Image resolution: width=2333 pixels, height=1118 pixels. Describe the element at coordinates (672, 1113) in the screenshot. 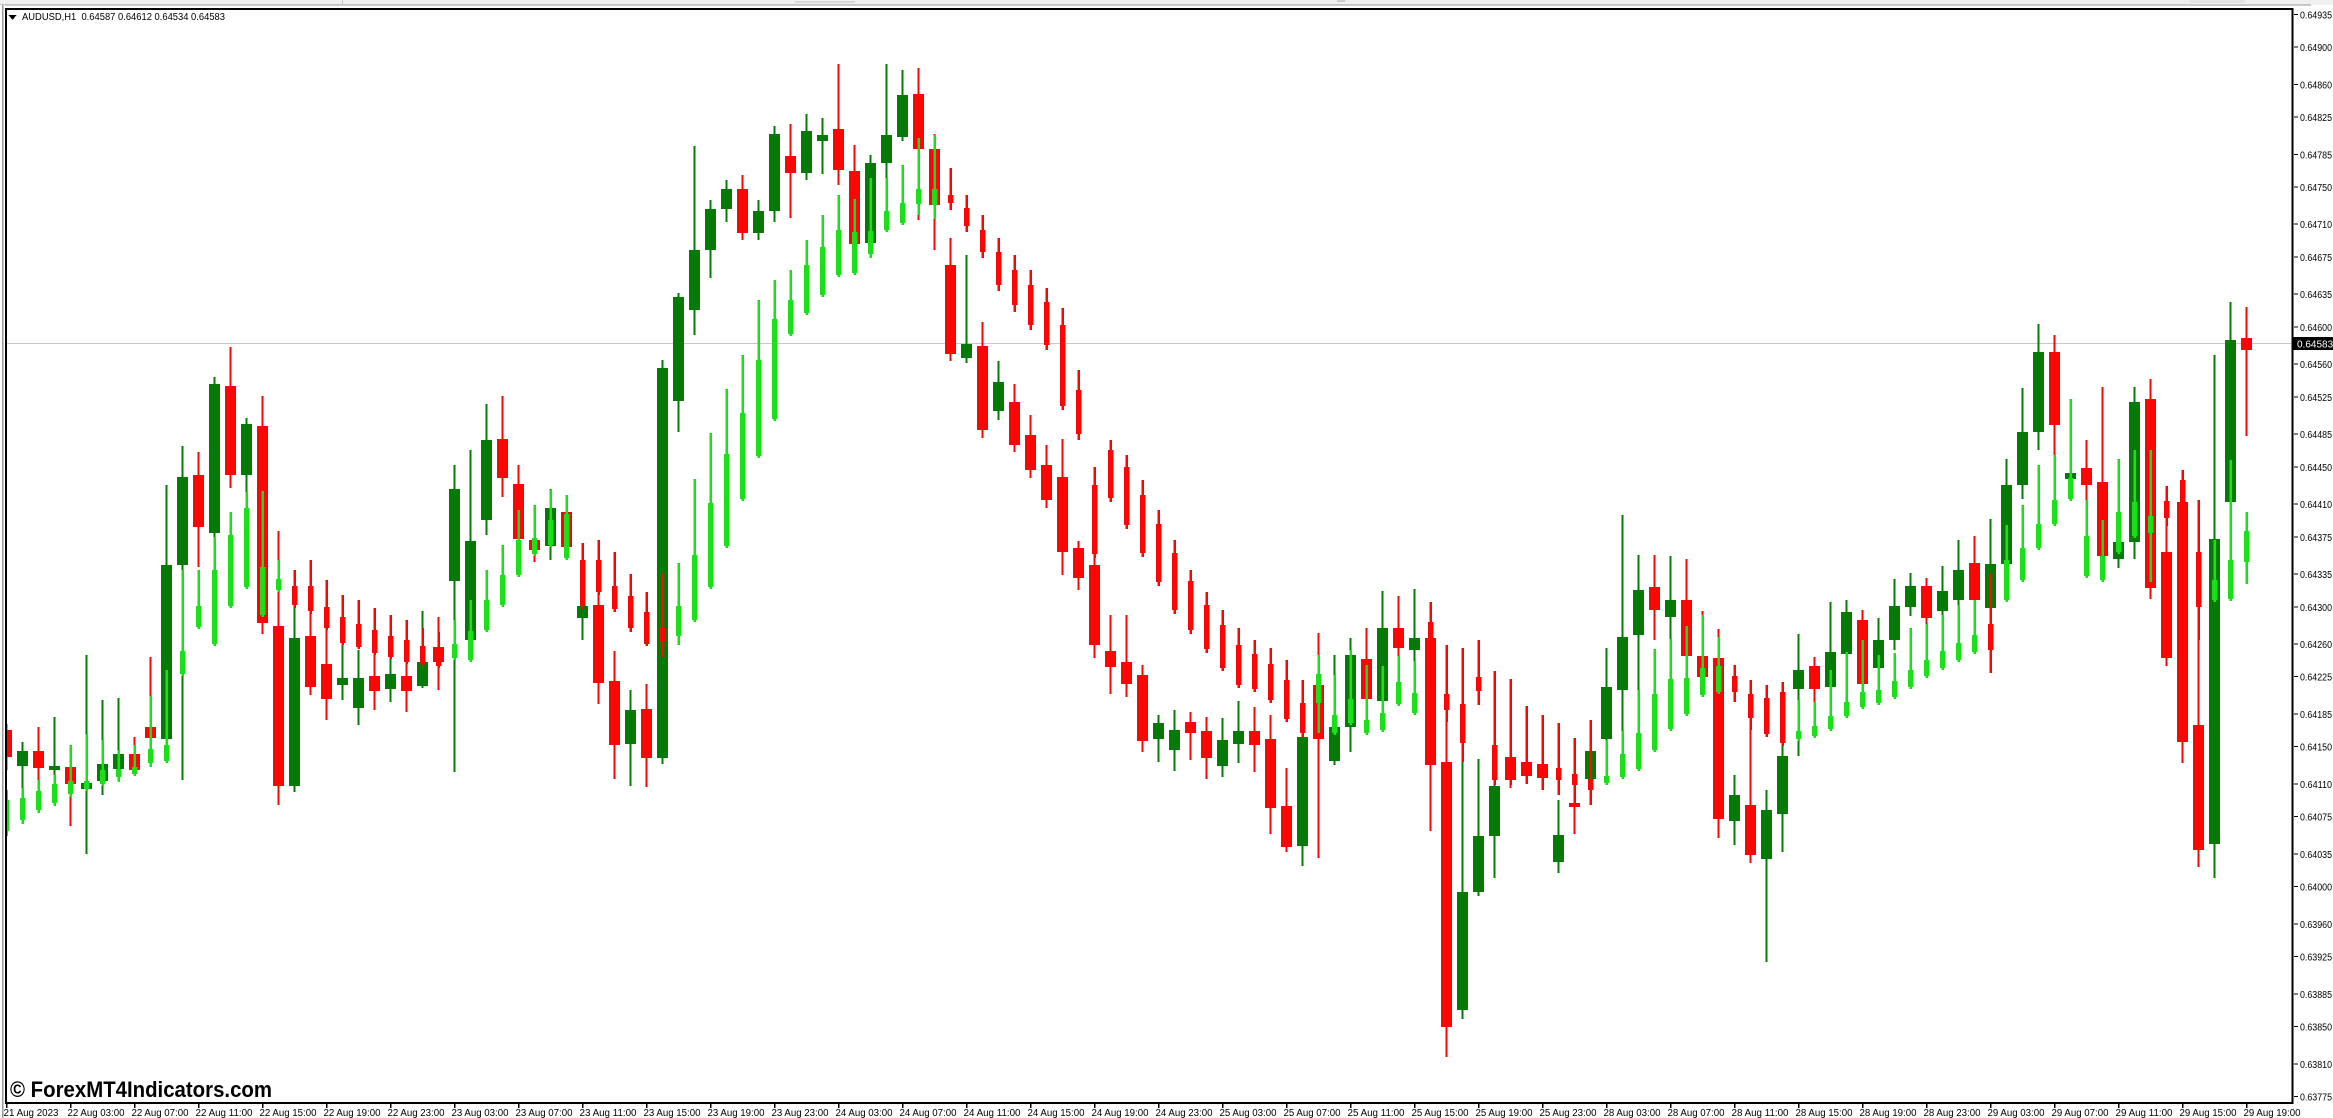

I see `svg-text: 23 Aug 15:00` at that location.